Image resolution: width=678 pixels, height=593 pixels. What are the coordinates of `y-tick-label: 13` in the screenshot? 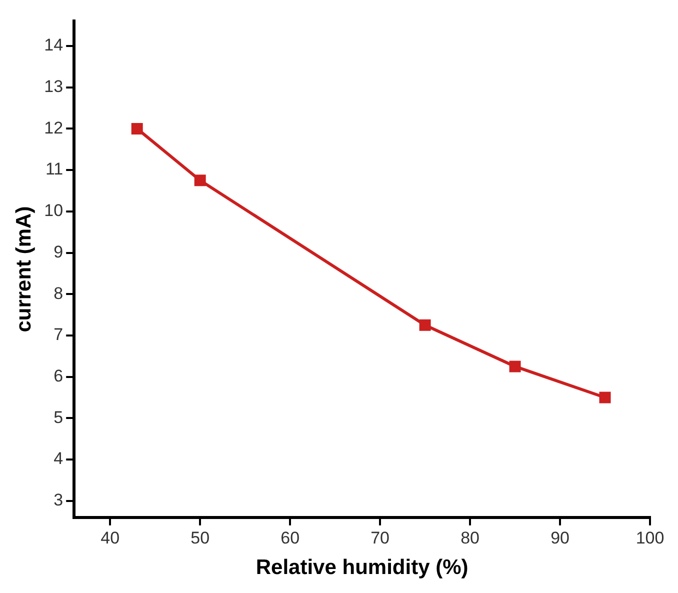 It's located at (54, 86).